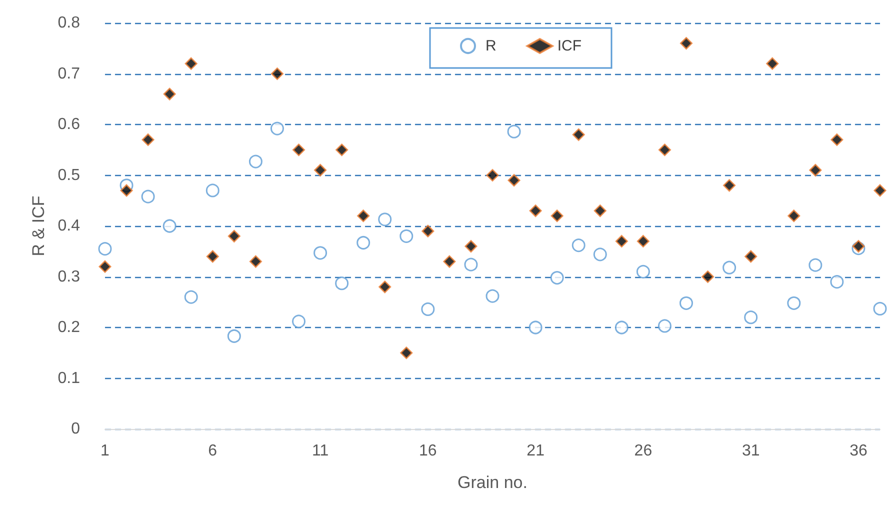 The height and width of the screenshot is (526, 896). What do you see at coordinates (75, 429) in the screenshot?
I see `y-tick-label: 0` at bounding box center [75, 429].